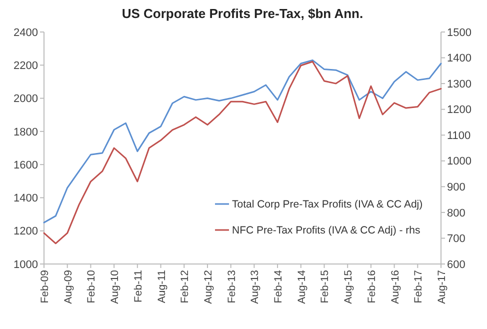  What do you see at coordinates (278, 287) in the screenshot?
I see `x-tick-label: Feb-14` at bounding box center [278, 287].